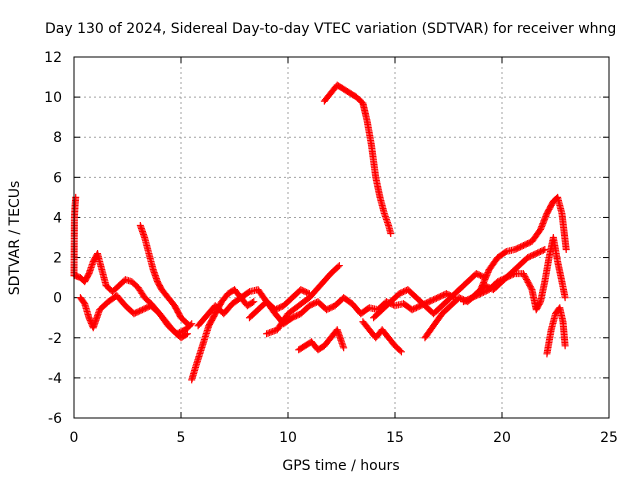 The width and height of the screenshot is (640, 480). I want to click on series-trace-k, so click(382, 337).